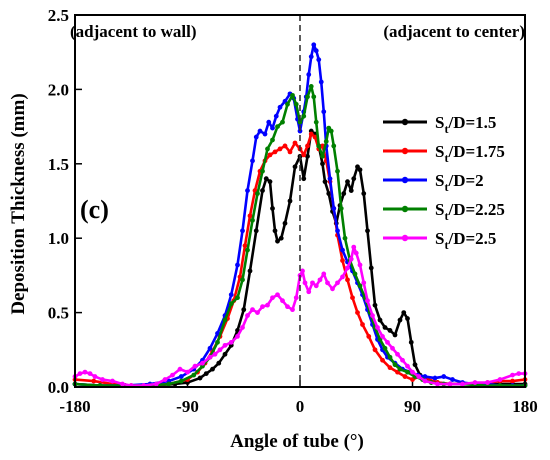 This screenshot has width=550, height=460. What do you see at coordinates (58, 201) in the screenshot?
I see `y-tick-labels: 0.0 0.5 1.0 1.5 2.0 2.5` at bounding box center [58, 201].